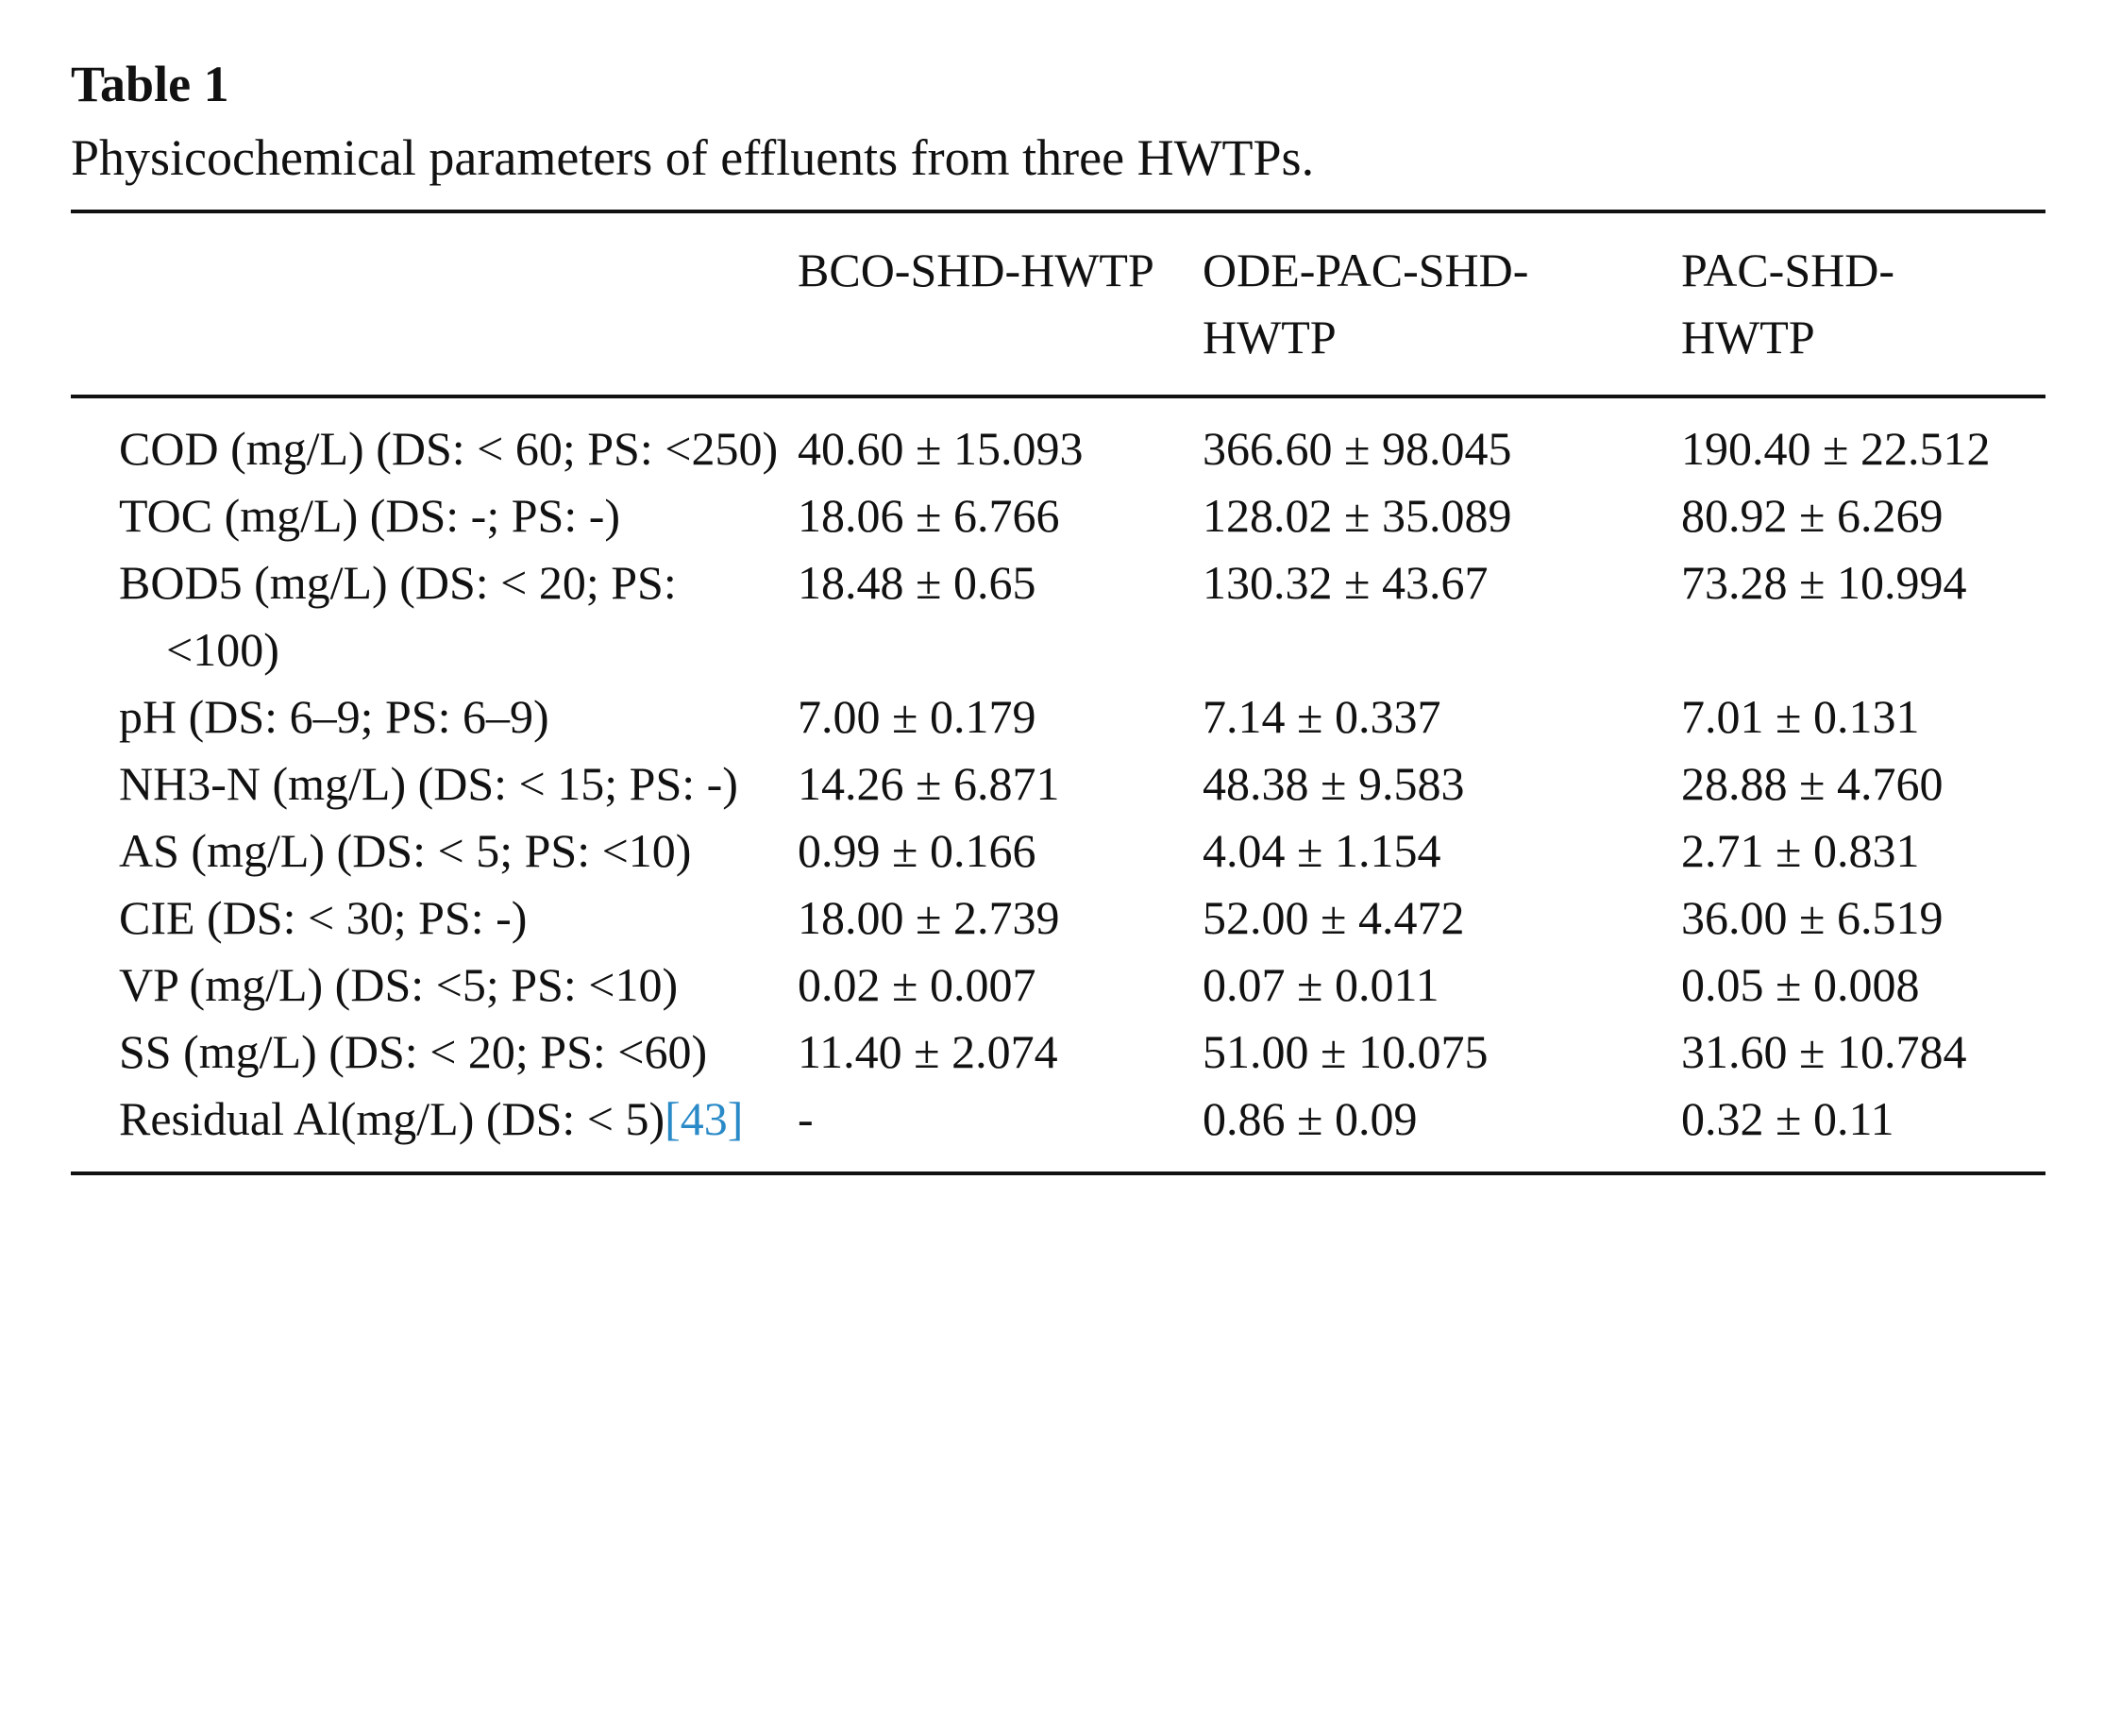 The width and height of the screenshot is (2121, 1736). I want to click on value-cell: 51.00 ± 10.075, so click(1346, 1051).